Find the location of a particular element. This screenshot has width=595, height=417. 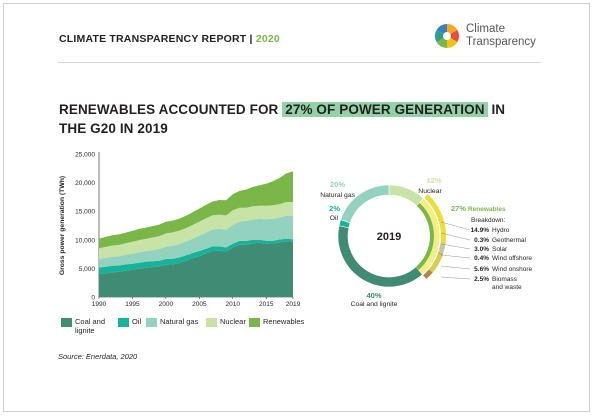

legend-label: Nuclear is located at coordinates (233, 321).